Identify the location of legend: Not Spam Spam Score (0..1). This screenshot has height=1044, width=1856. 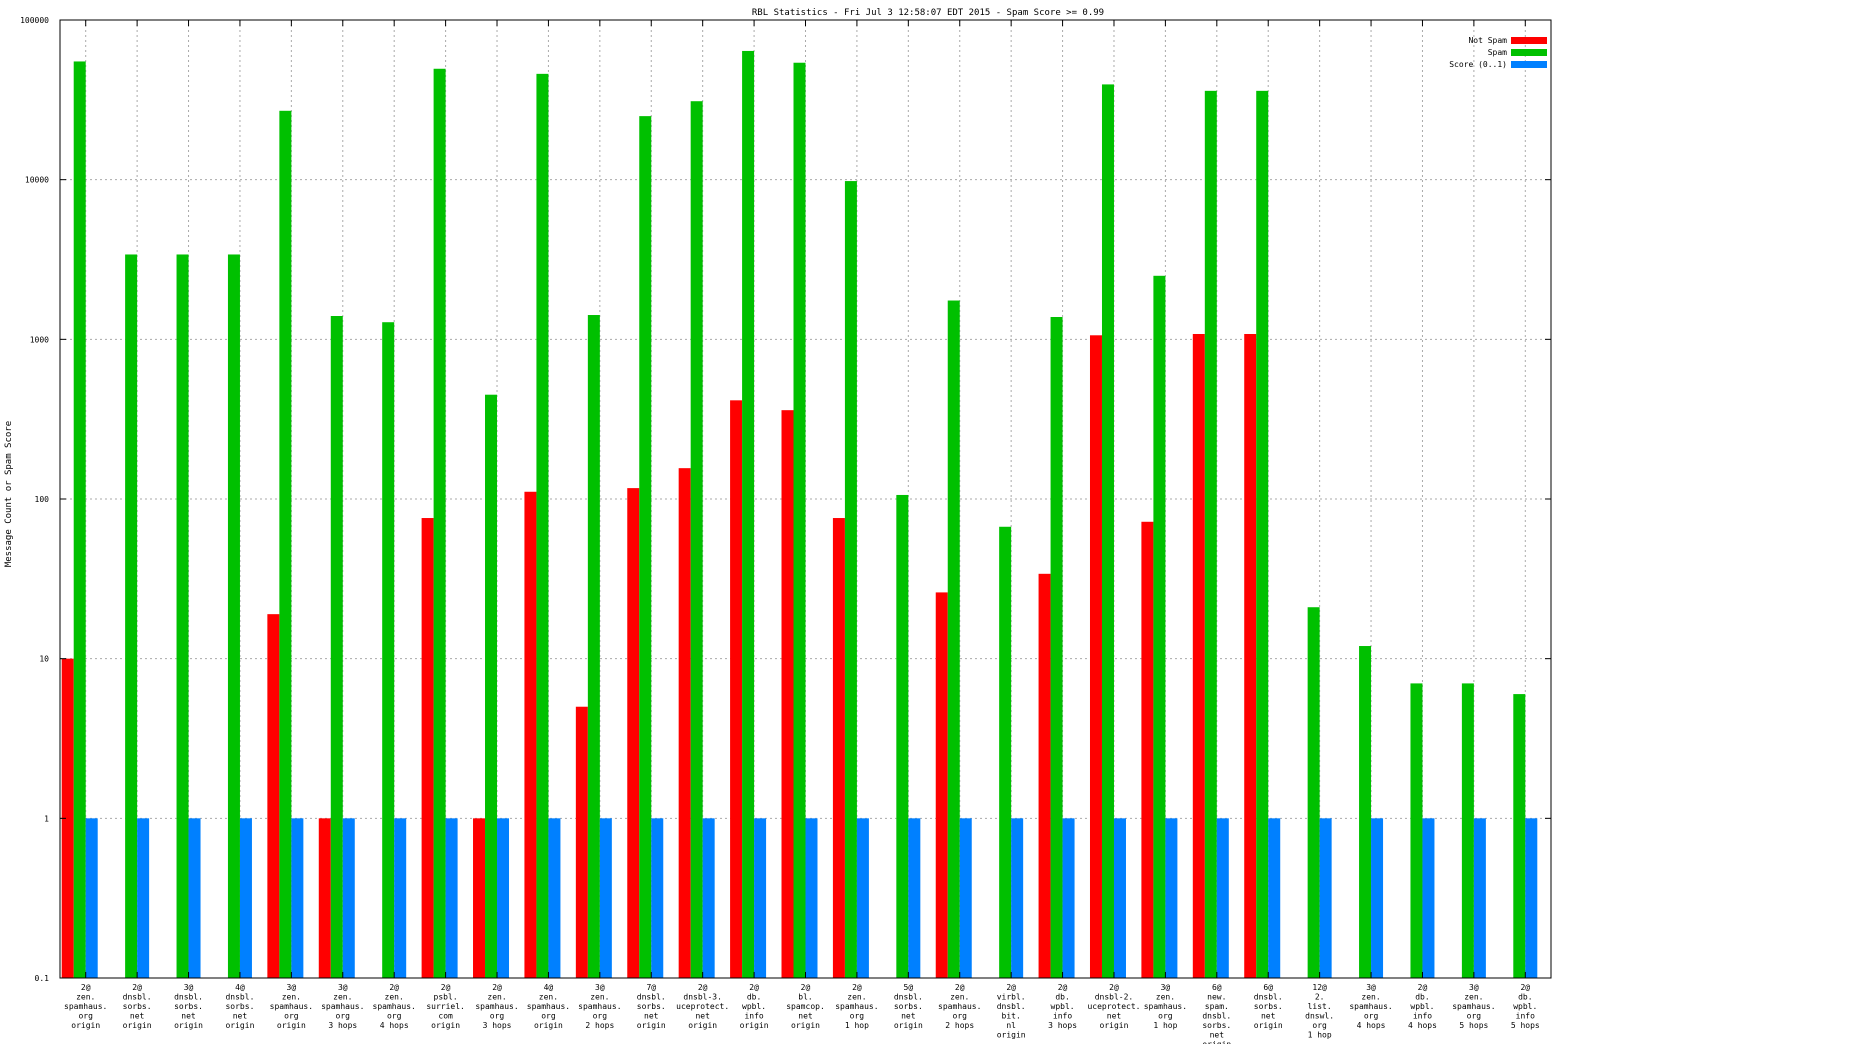
(1498, 52).